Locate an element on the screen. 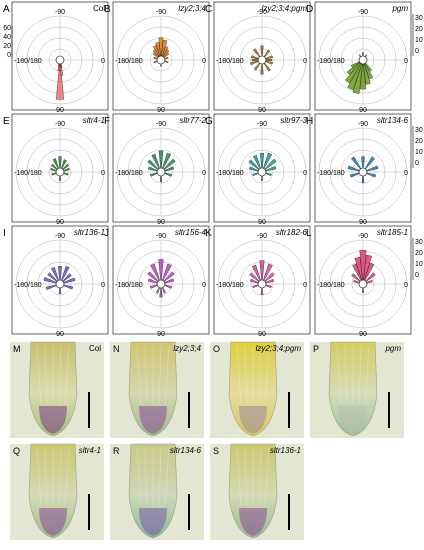 The width and height of the screenshot is (424, 550). panel-letter: N is located at coordinates (116, 349).